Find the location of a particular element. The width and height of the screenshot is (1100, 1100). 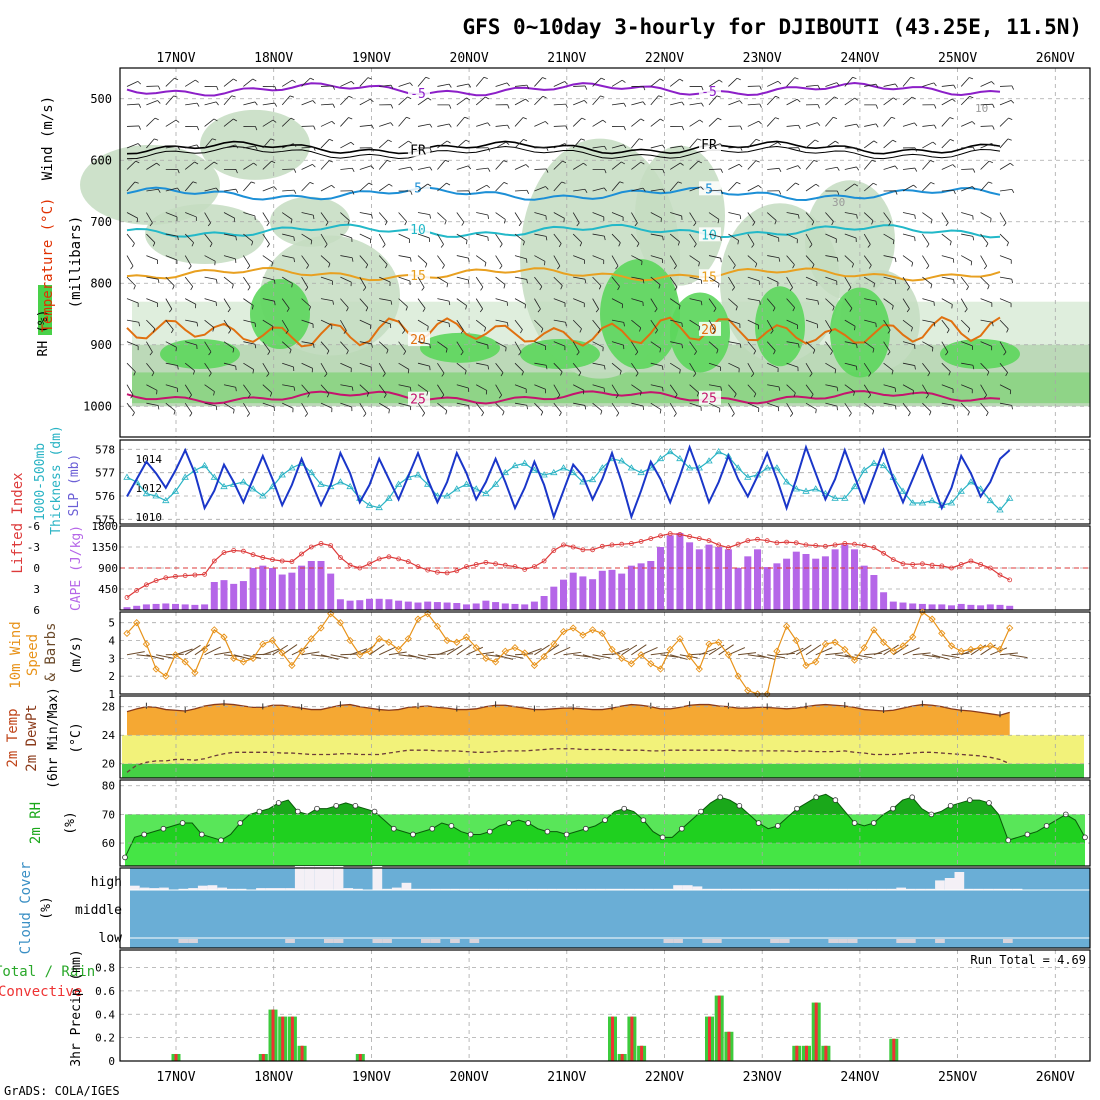

isotherm-label-bg is located at coordinates (419, 187).